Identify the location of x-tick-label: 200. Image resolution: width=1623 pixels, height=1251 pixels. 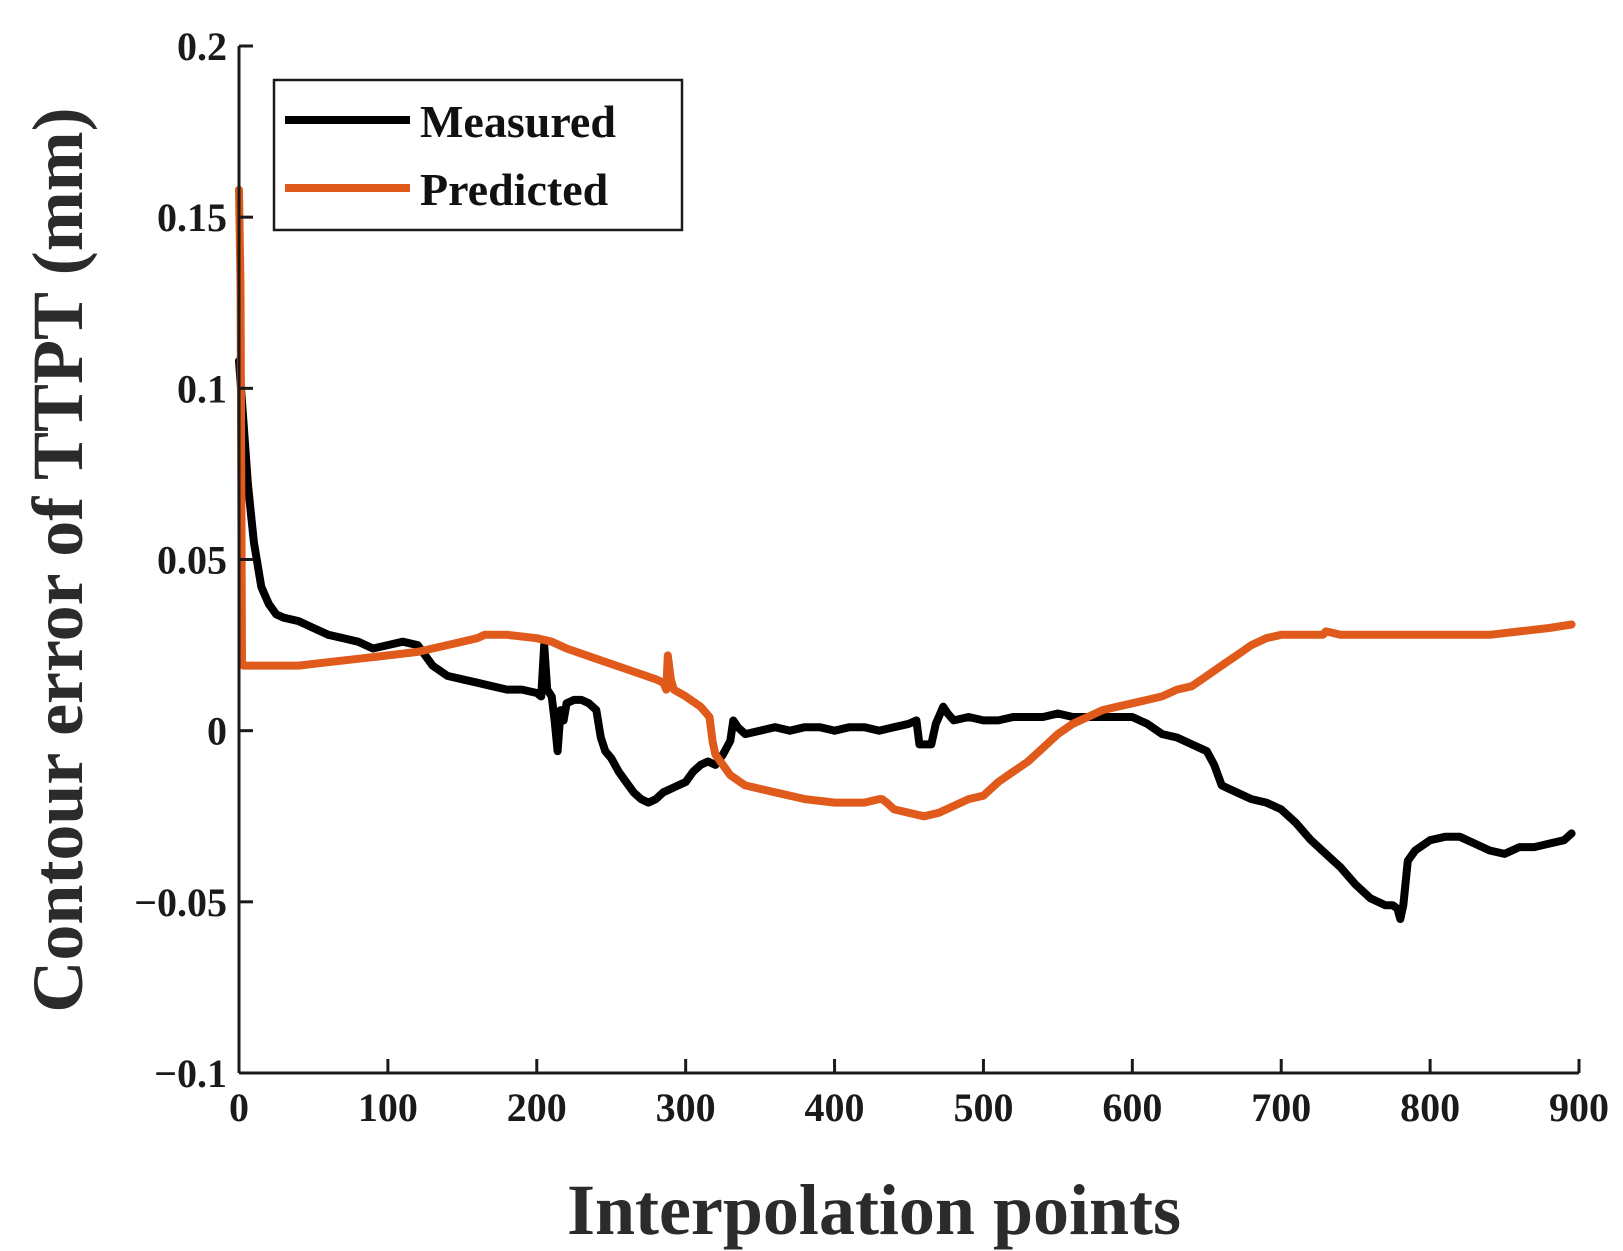
(537, 1107).